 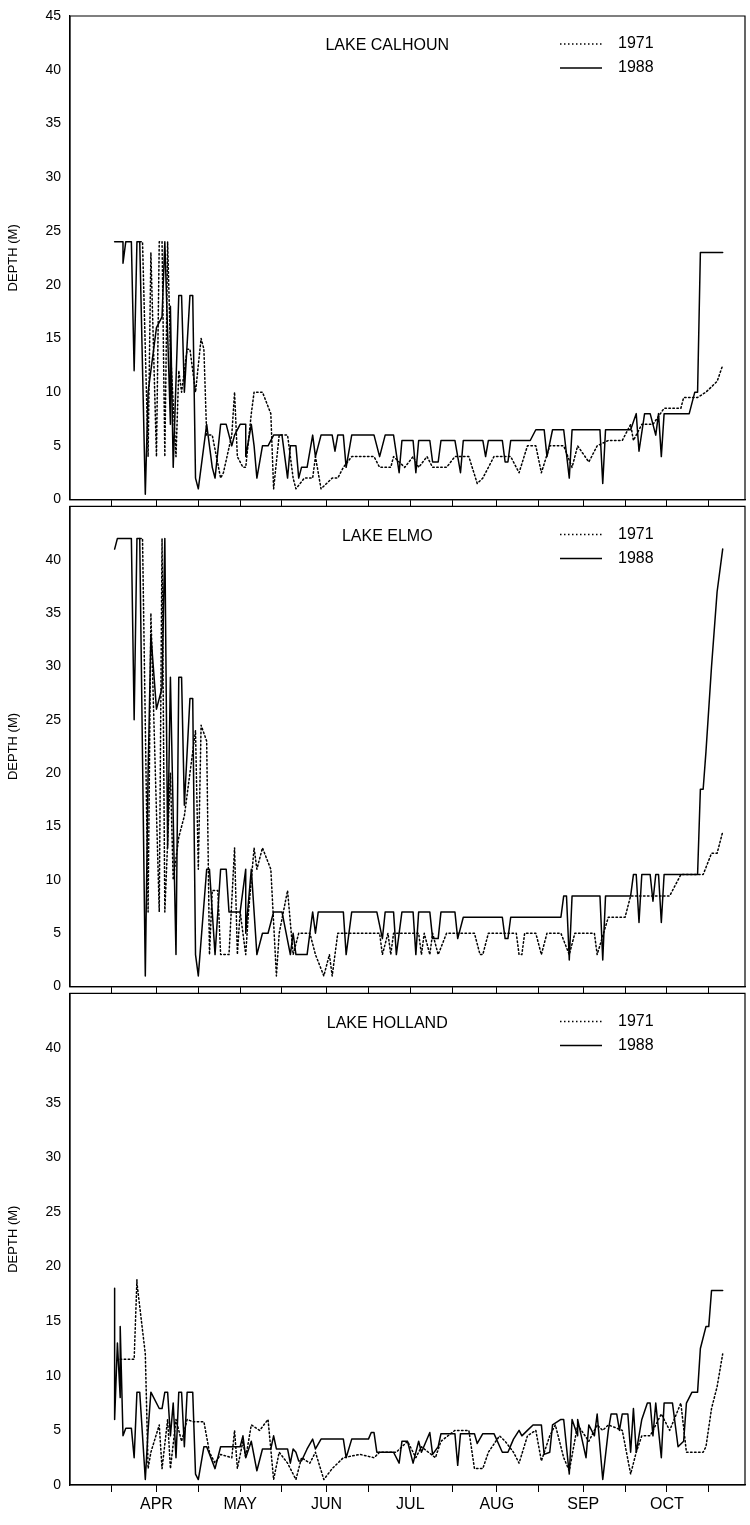 I want to click on x-tick-label: AUG, so click(x=497, y=1504).